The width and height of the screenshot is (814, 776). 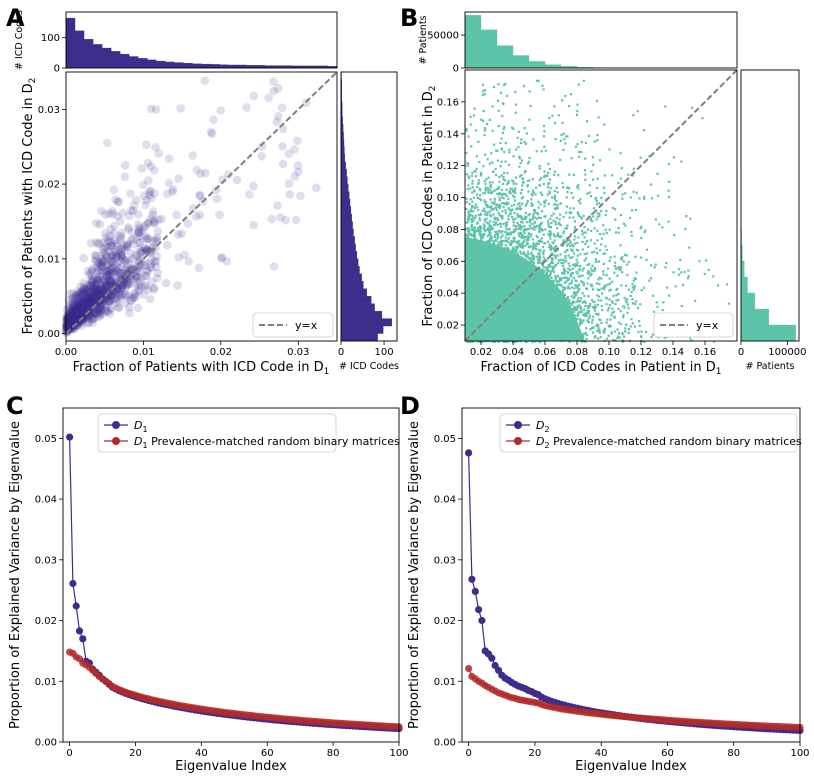 I want to click on panel-b-top-ytick-label: 50000, so click(x=443, y=36).